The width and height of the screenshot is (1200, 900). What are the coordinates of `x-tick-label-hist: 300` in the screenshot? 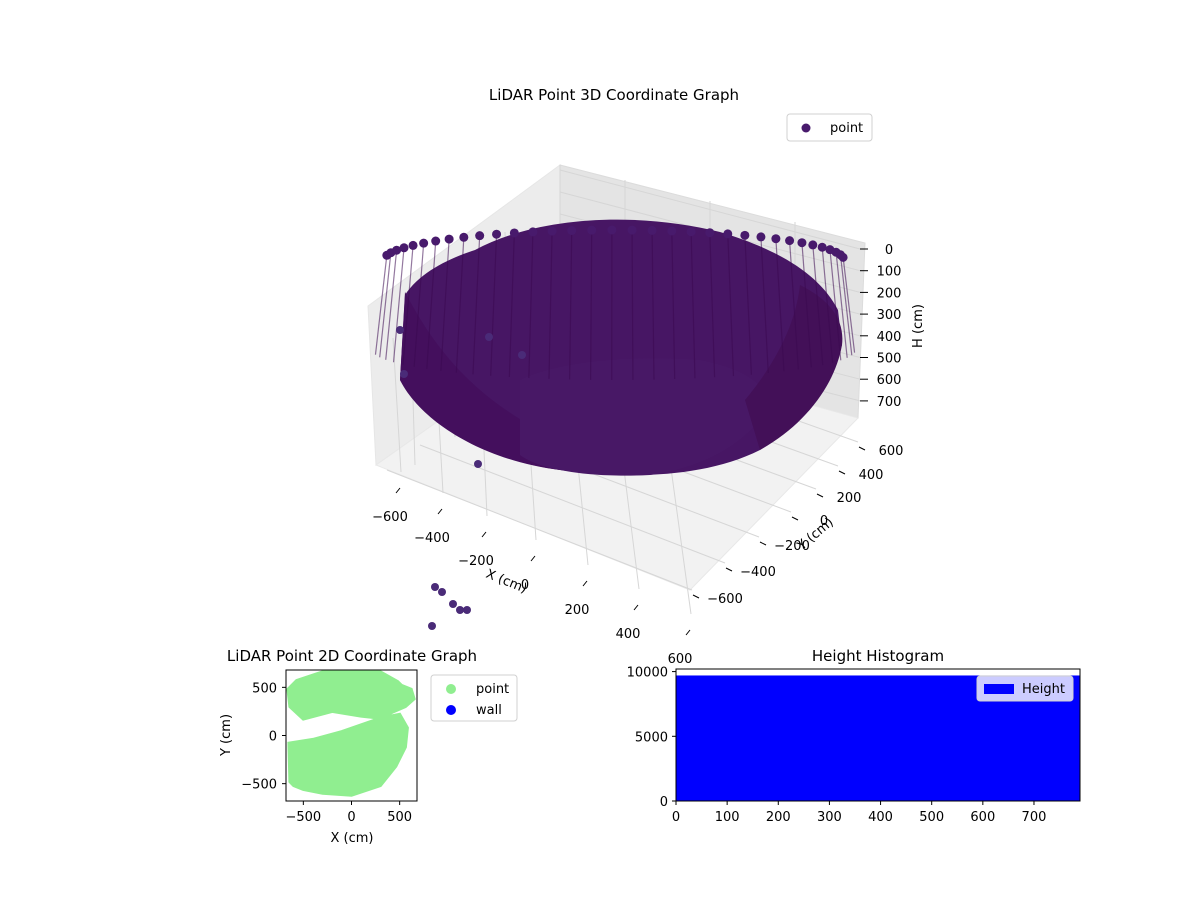 It's located at (829, 817).